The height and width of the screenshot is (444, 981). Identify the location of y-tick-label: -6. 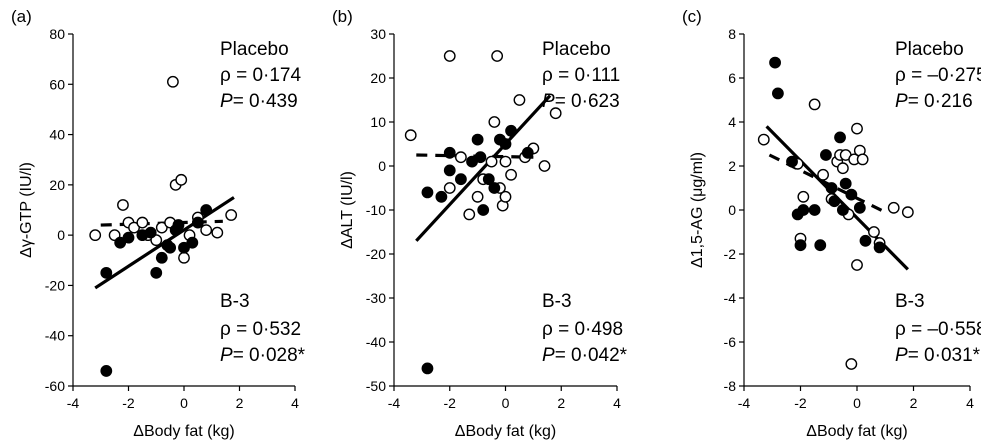
(730, 342).